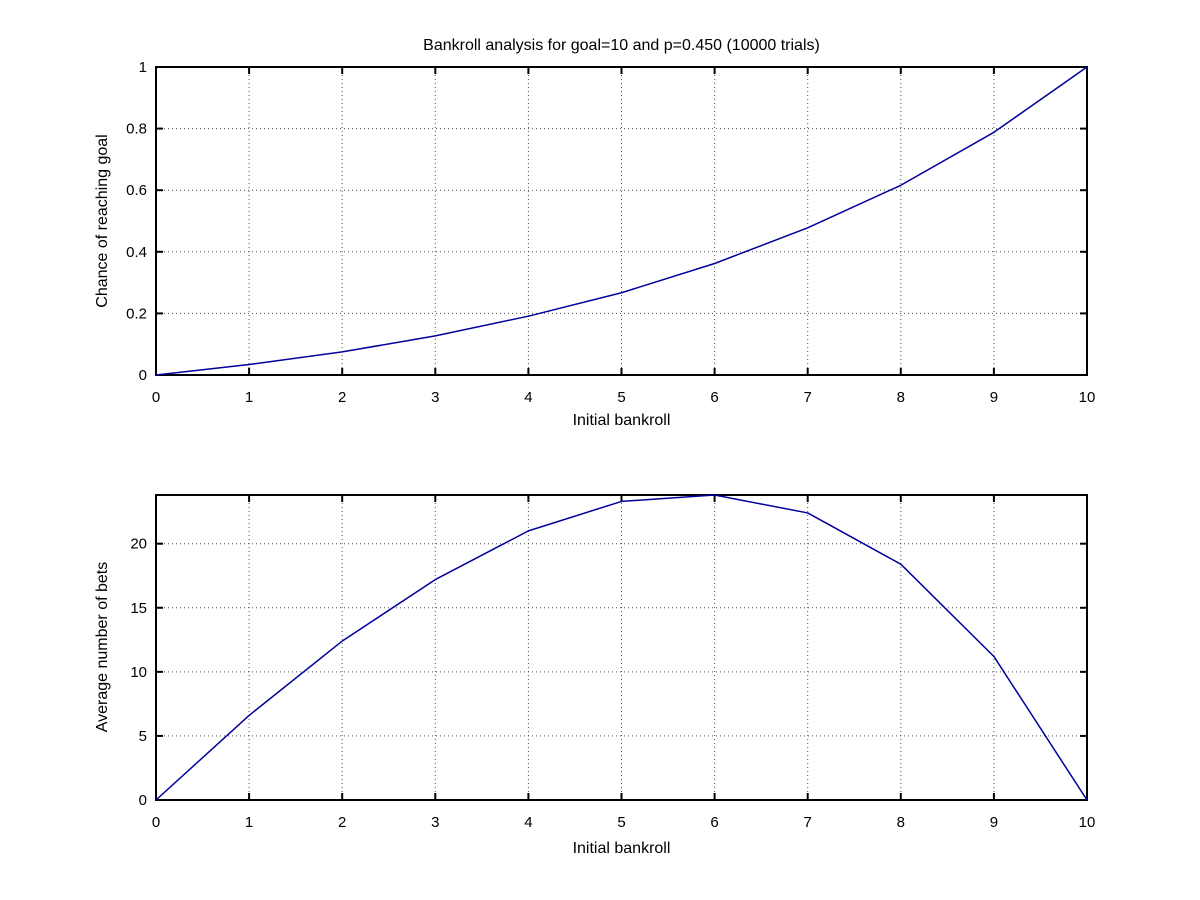  I want to click on bottom-plot-y-tick-label: 10, so click(138, 672).